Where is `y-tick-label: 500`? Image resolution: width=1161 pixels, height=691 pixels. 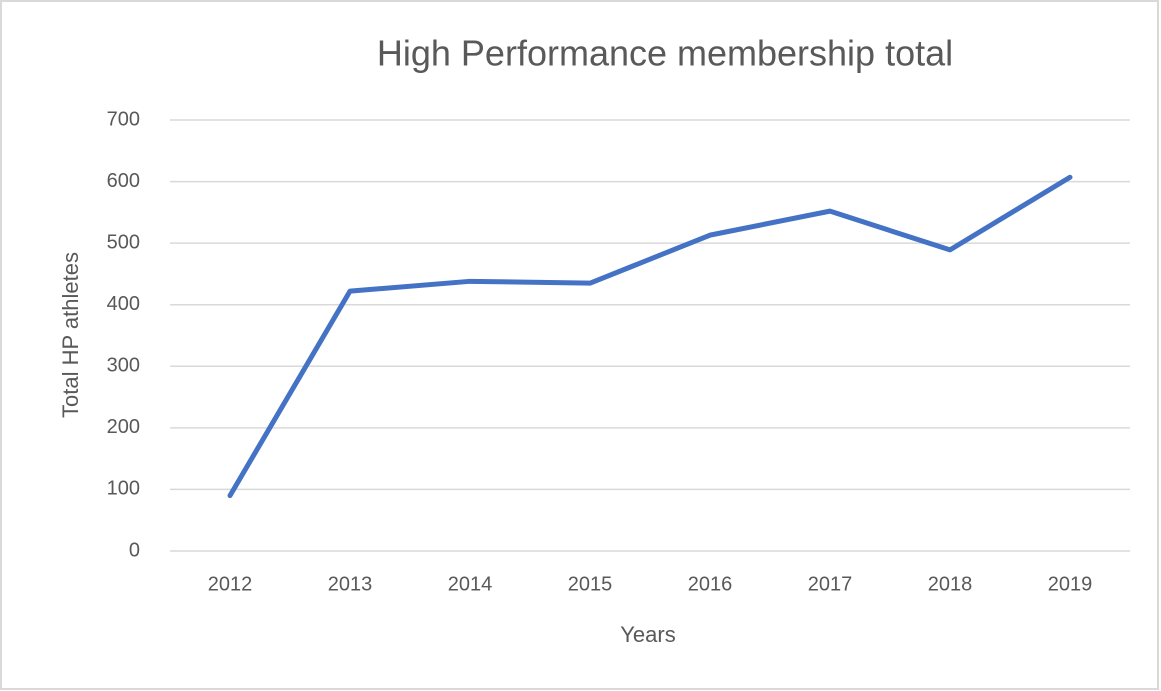 y-tick-label: 500 is located at coordinates (123, 242).